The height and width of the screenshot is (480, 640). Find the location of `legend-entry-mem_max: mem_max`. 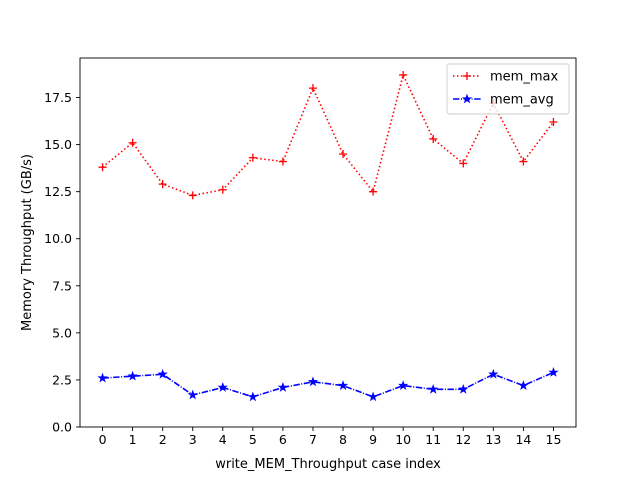

legend-entry-mem_max: mem_max is located at coordinates (505, 77).